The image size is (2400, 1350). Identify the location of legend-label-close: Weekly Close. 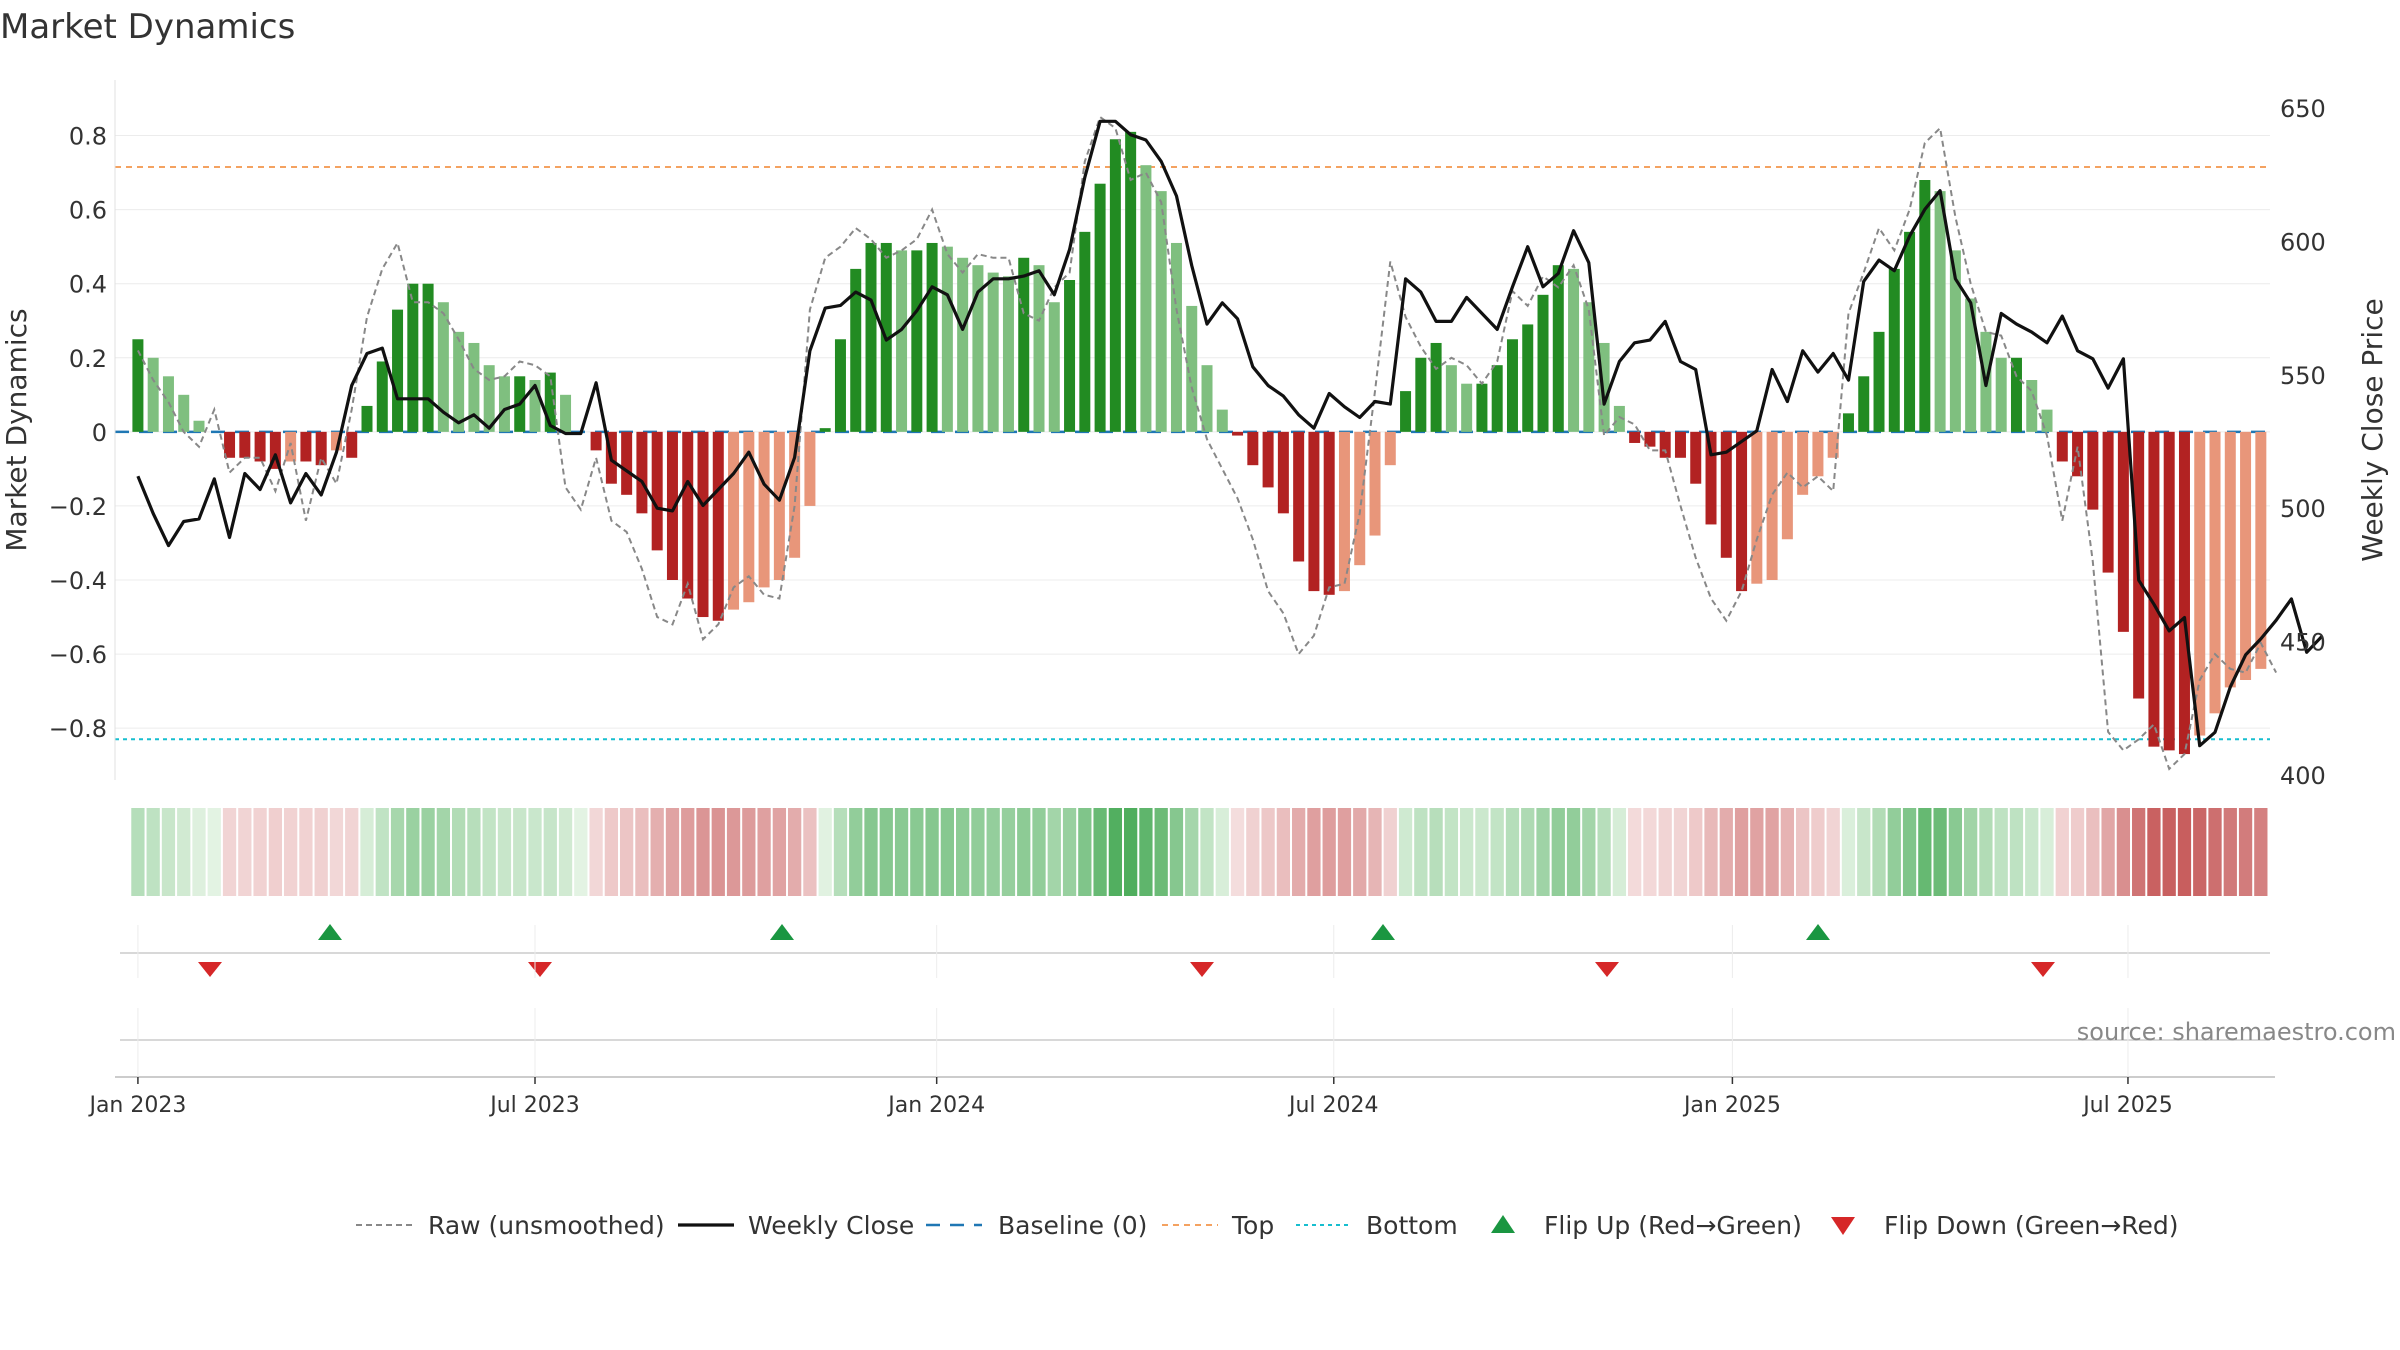
(831, 1225).